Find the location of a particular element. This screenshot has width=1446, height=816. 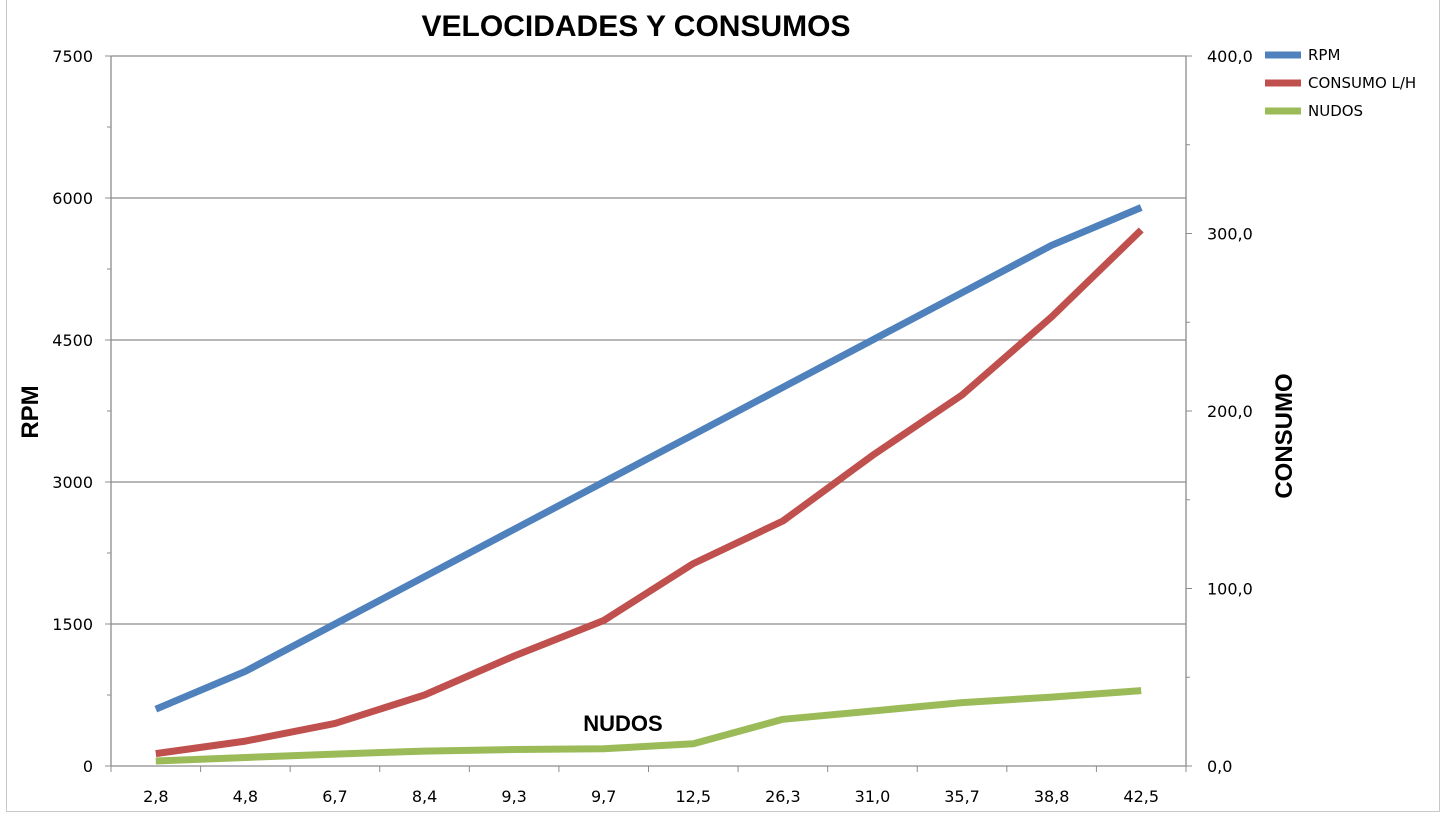

x-tick-label: 4,8 is located at coordinates (245, 796).